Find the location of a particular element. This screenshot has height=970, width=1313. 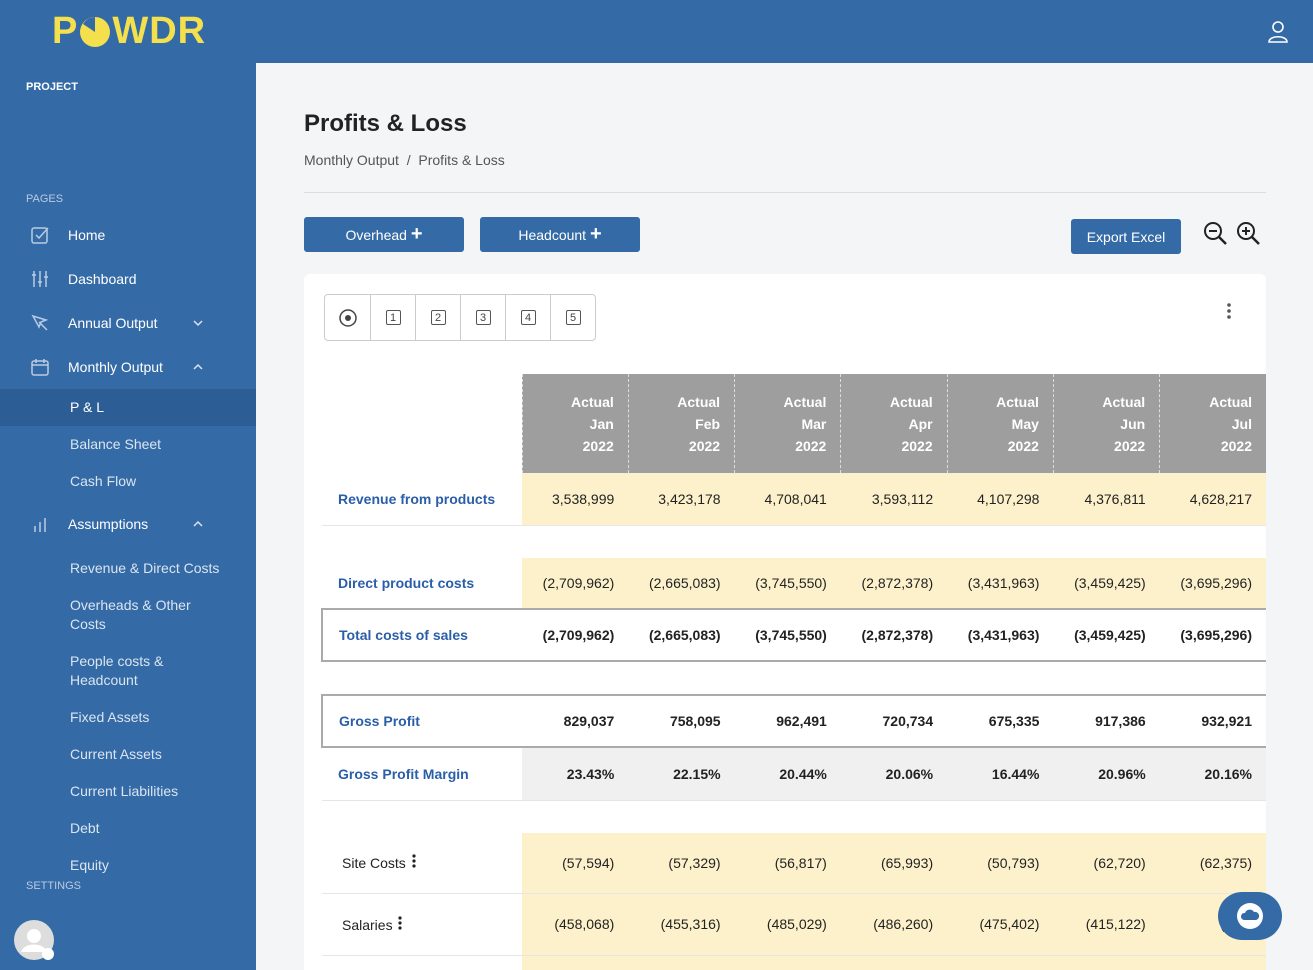

overhead-button: Overhead + is located at coordinates (384, 234).